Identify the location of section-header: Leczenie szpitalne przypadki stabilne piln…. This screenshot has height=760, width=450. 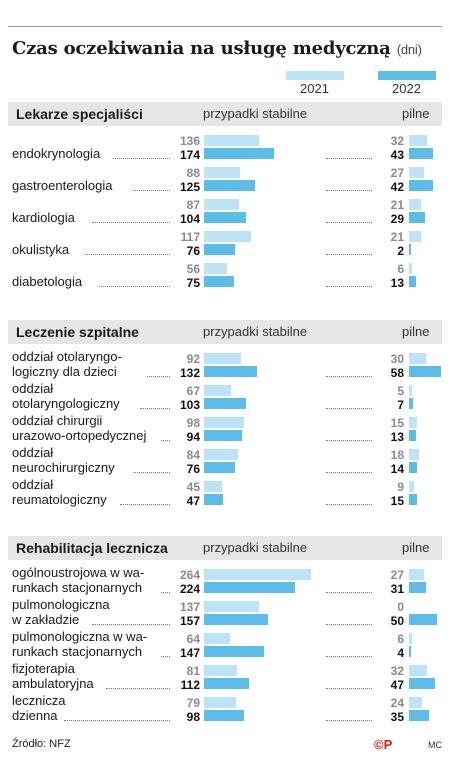
(225, 332).